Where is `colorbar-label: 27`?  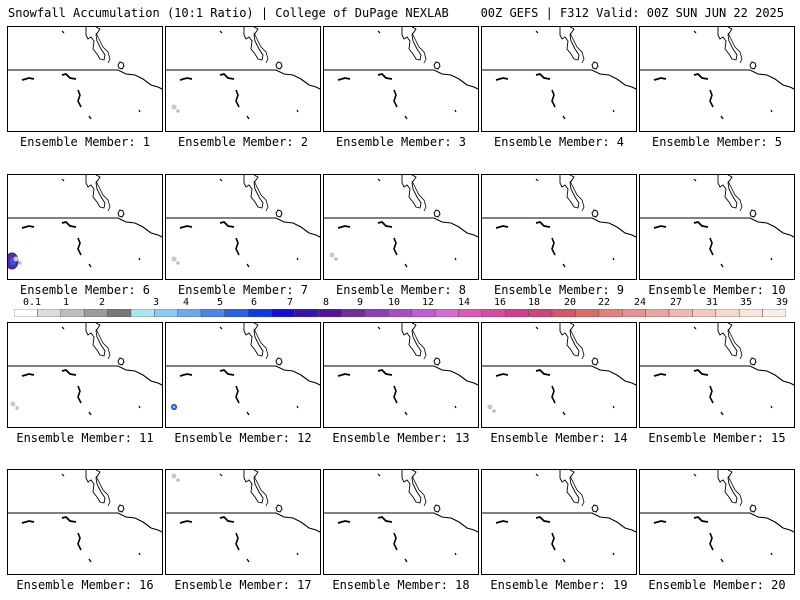 colorbar-label: 27 is located at coordinates (676, 302).